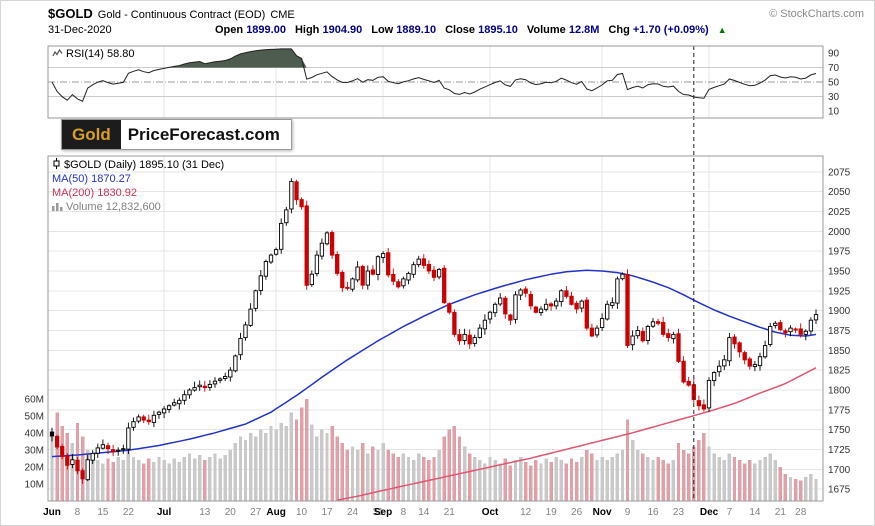 This screenshot has height=526, width=875. Describe the element at coordinates (34, 434) in the screenshot. I see `volume-axis-label: 40M` at that location.